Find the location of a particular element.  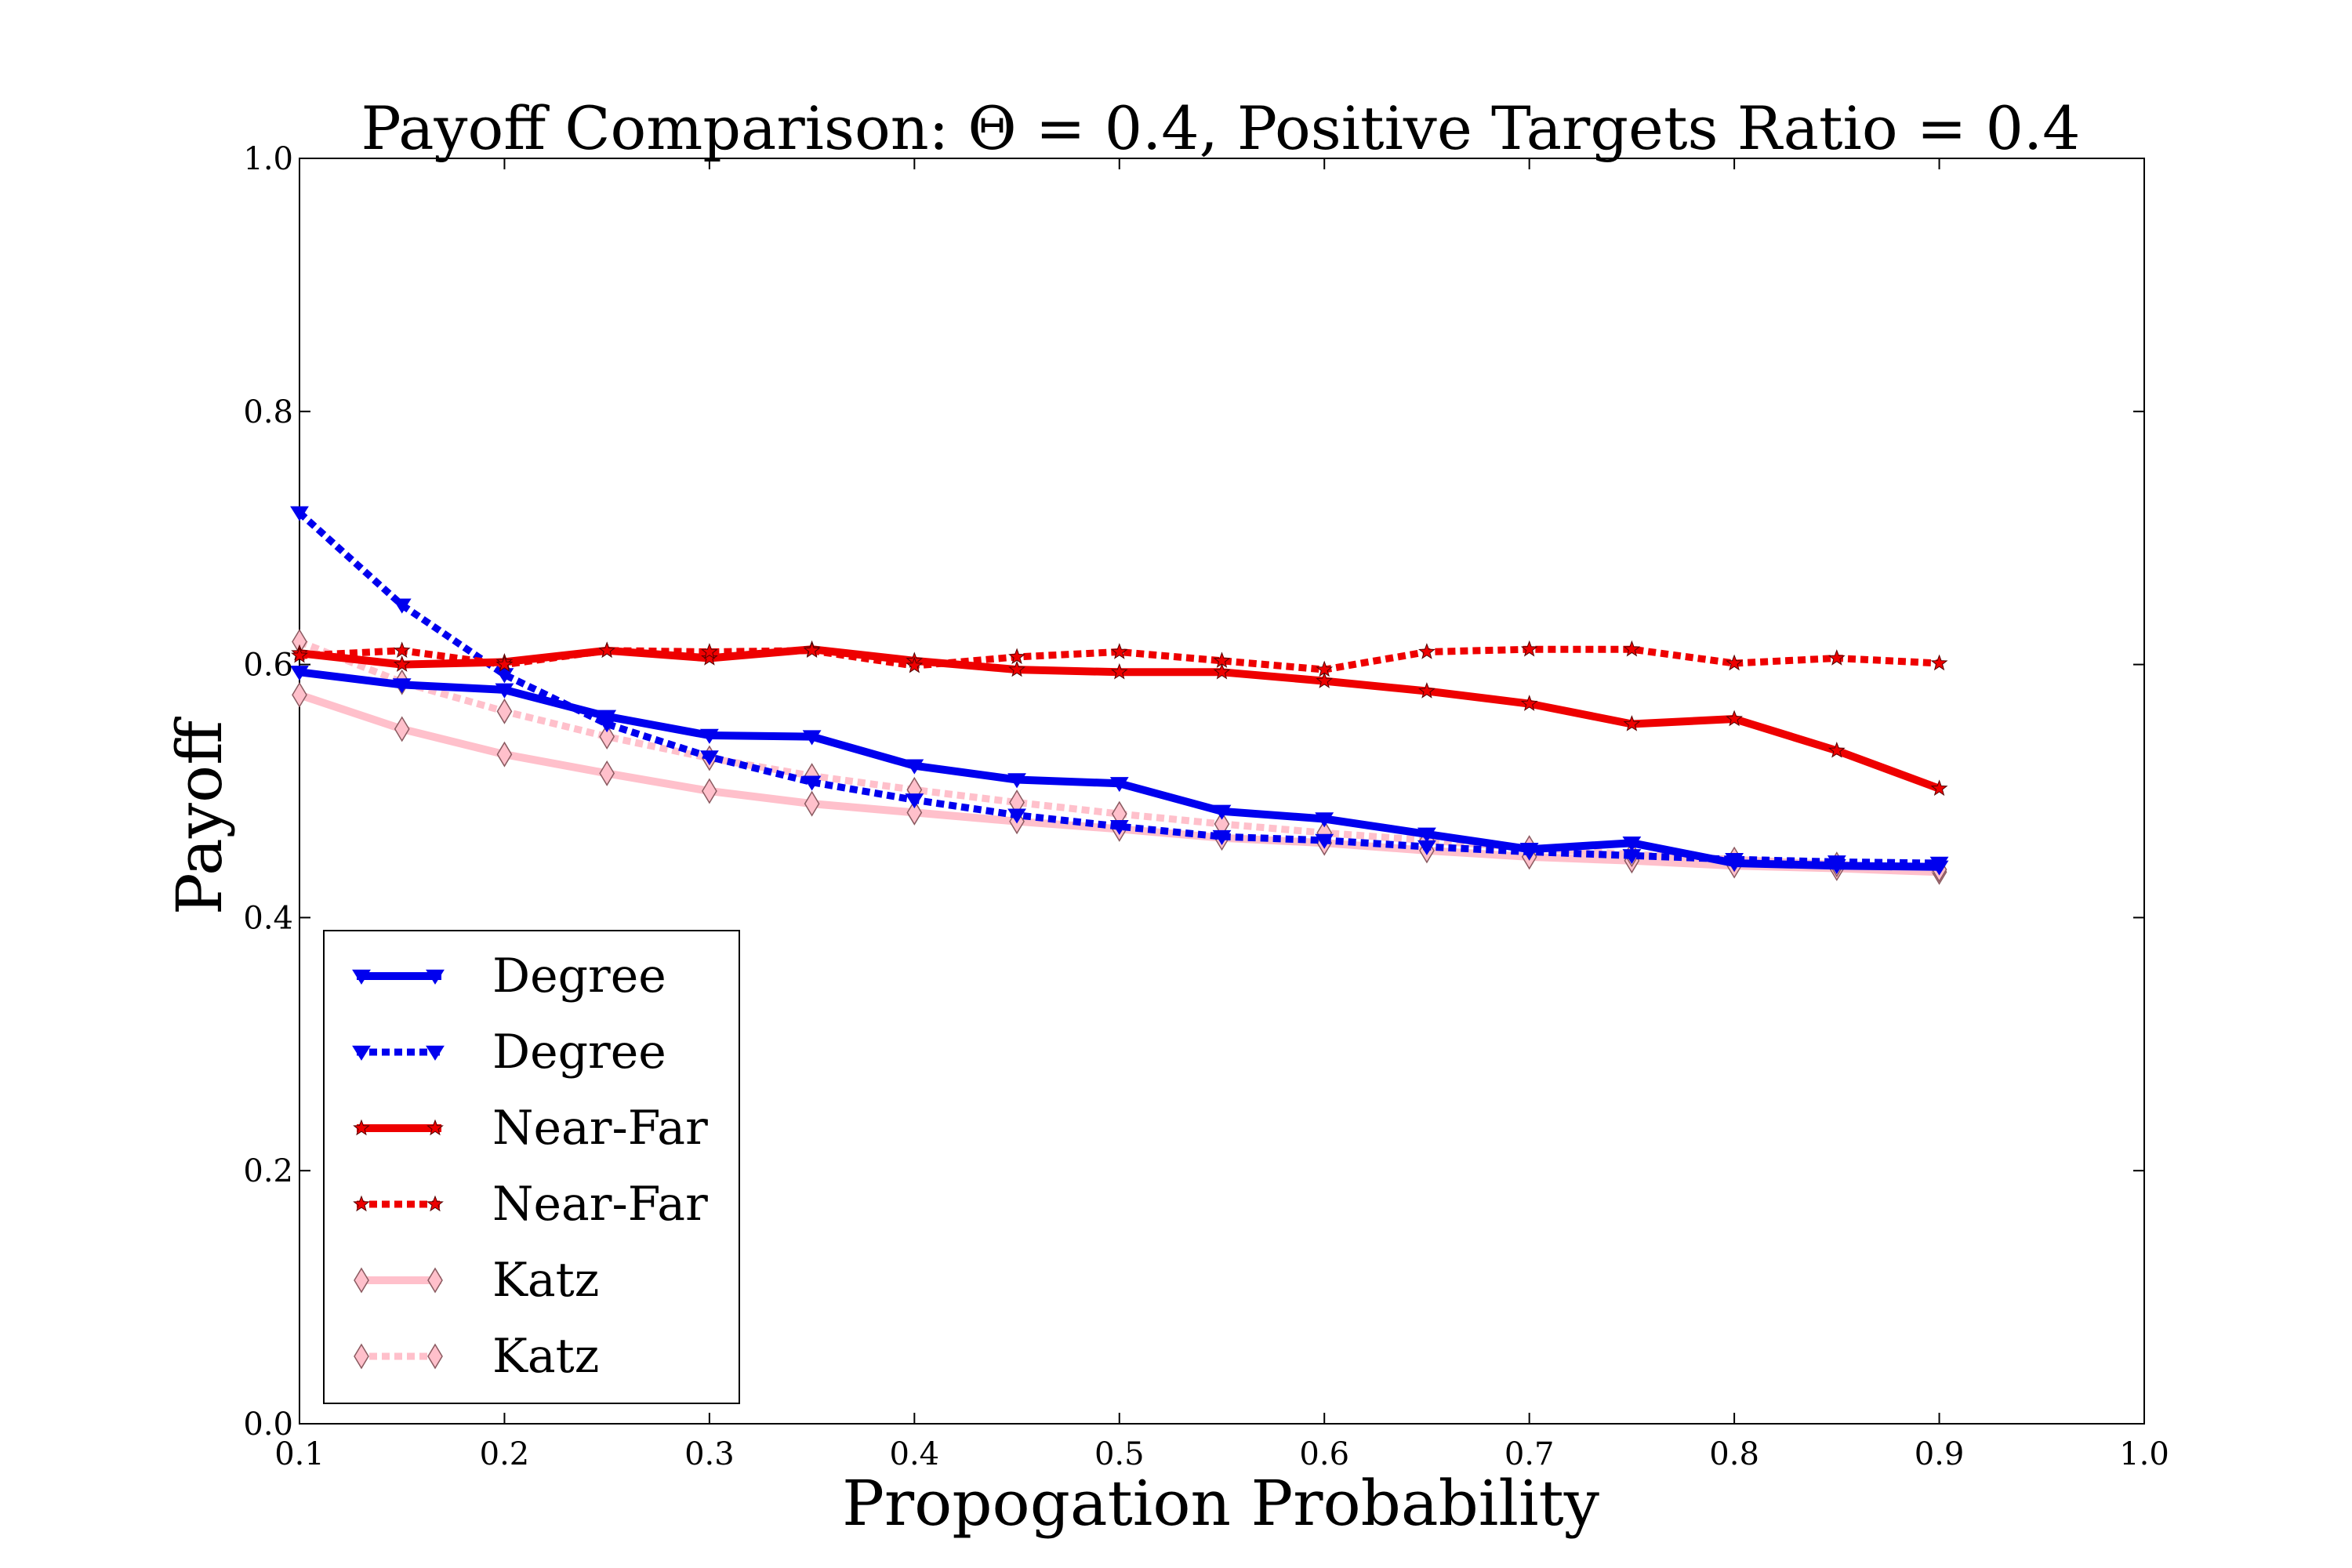

x-tick-label: 0.1 is located at coordinates (299, 1454).